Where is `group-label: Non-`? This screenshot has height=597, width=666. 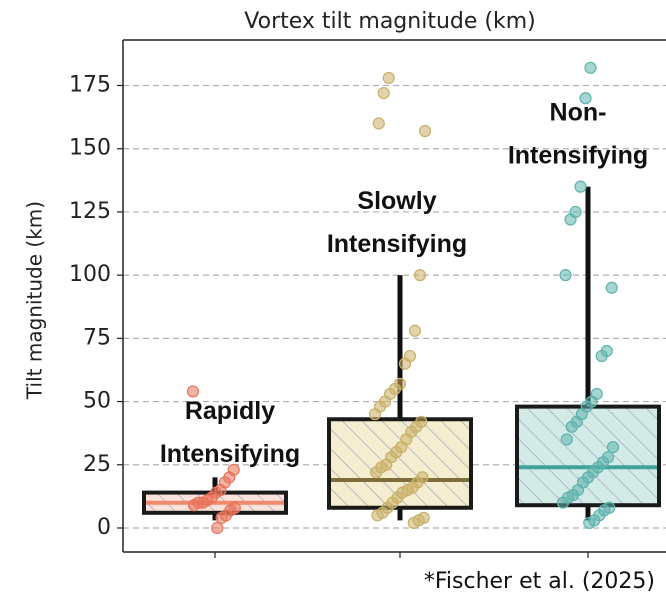 group-label: Non- is located at coordinates (578, 112).